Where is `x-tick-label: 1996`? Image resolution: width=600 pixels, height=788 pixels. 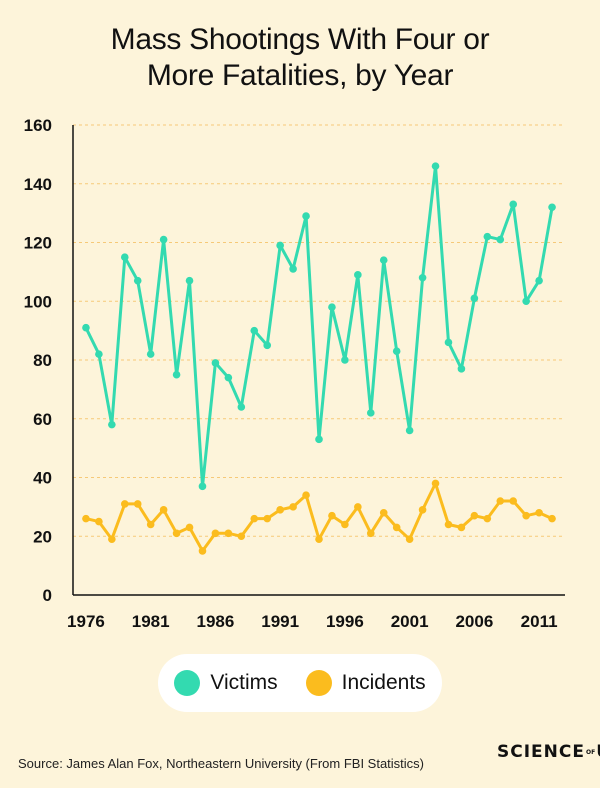 x-tick-label: 1996 is located at coordinates (345, 621).